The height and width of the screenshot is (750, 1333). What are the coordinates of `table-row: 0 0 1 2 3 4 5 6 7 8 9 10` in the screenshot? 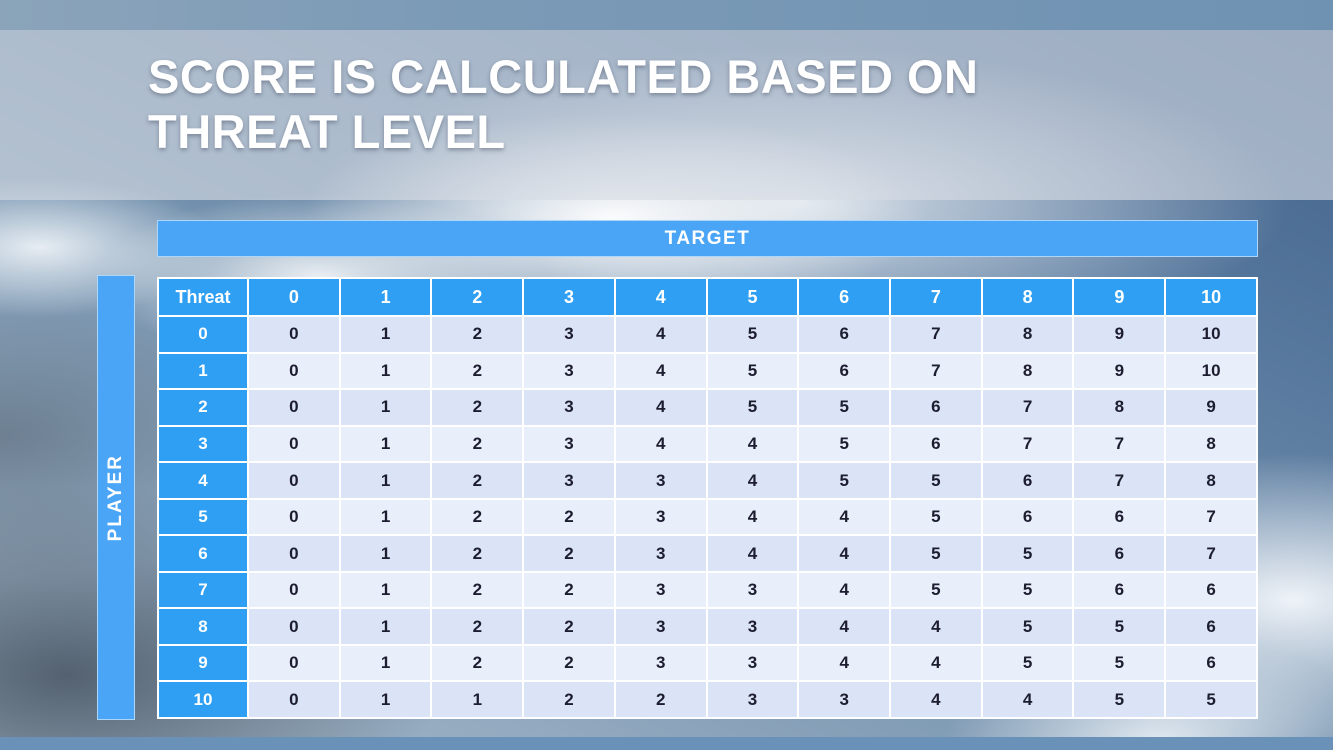 It's located at (707, 334).